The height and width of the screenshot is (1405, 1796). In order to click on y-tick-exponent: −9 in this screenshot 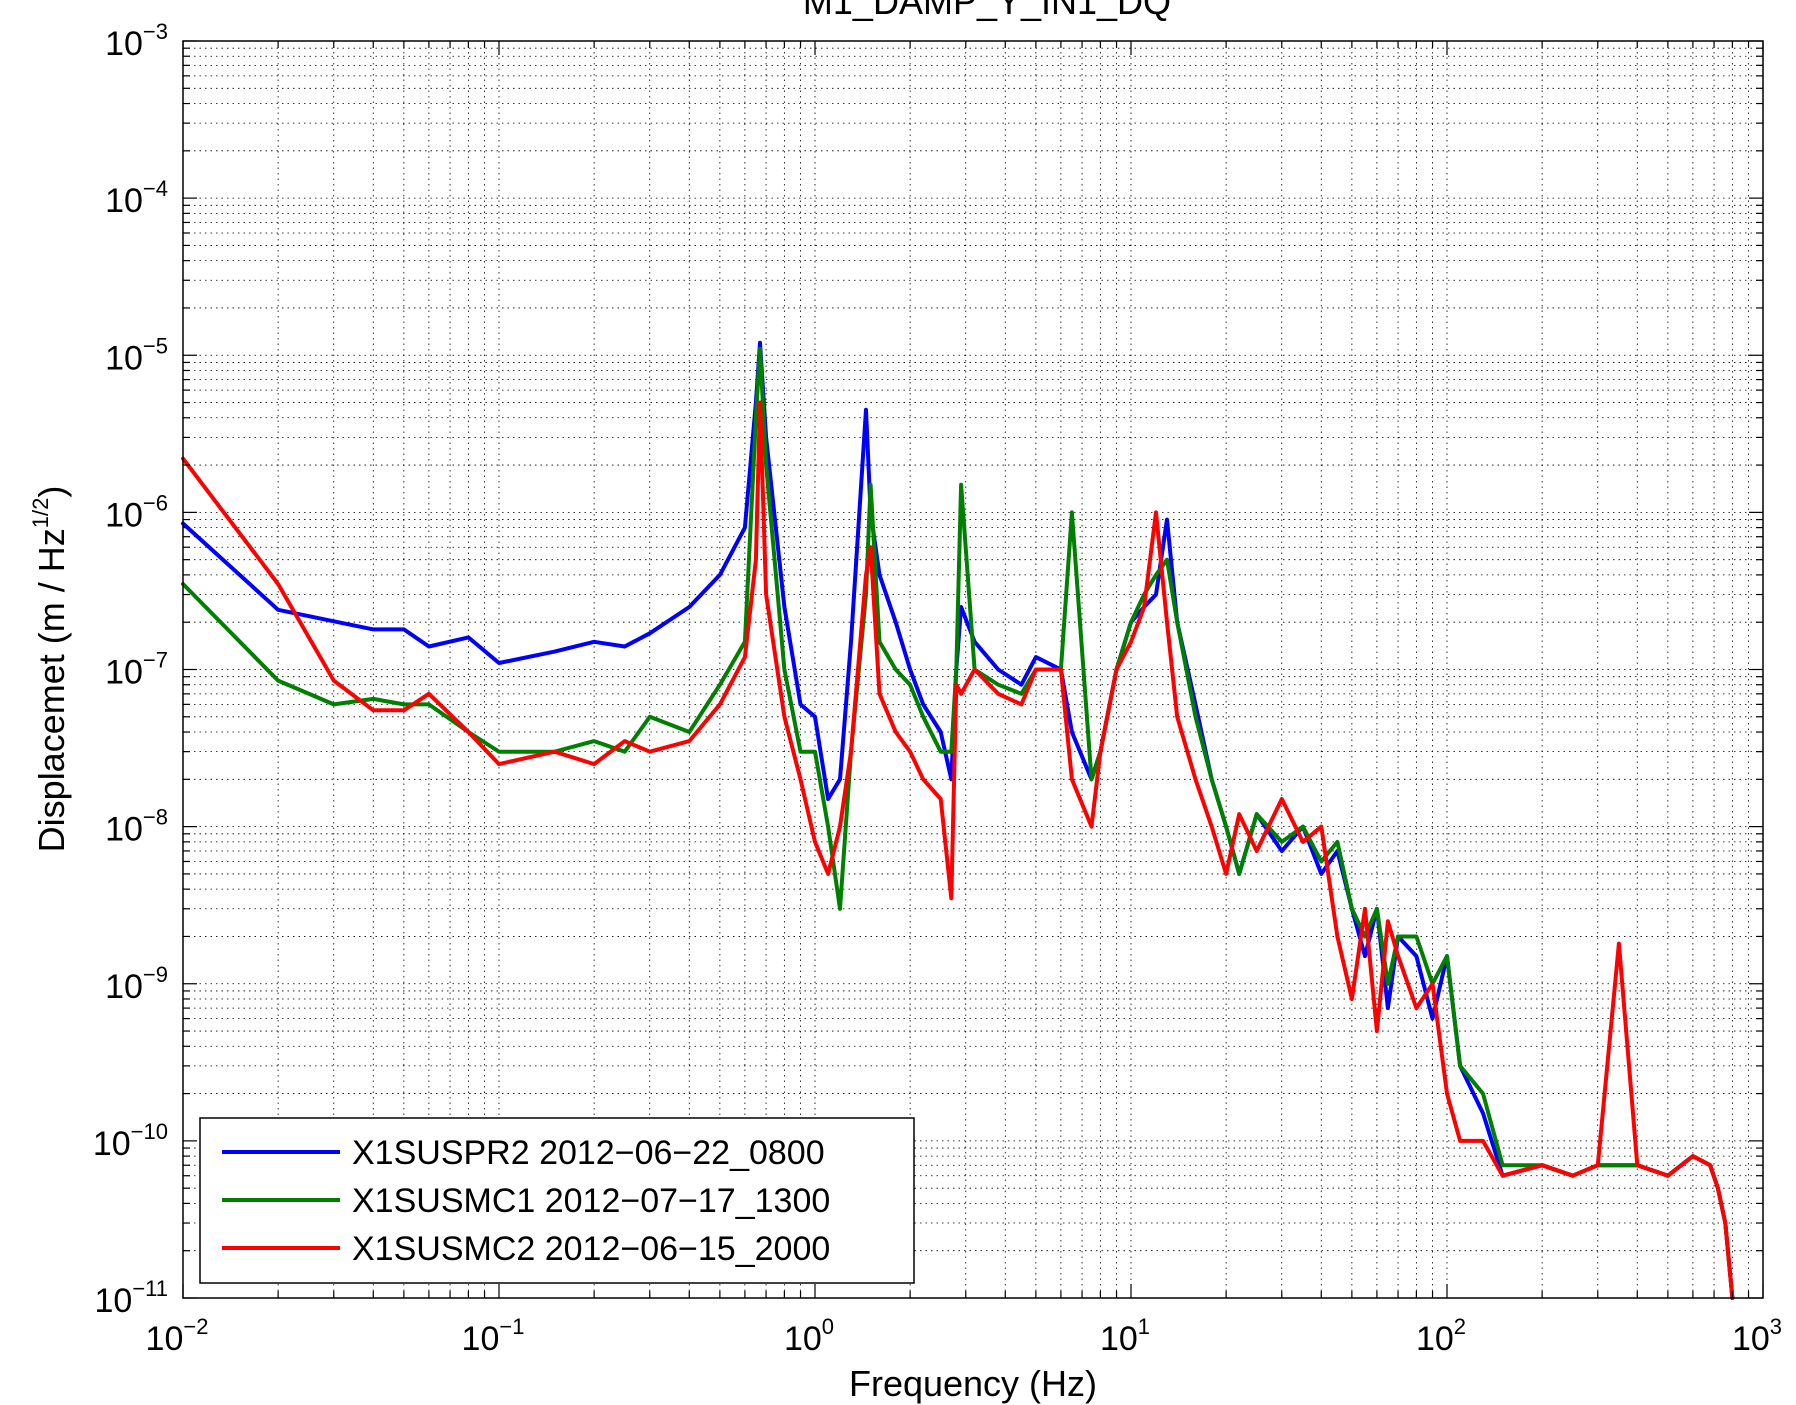, I will do `click(155, 974)`.